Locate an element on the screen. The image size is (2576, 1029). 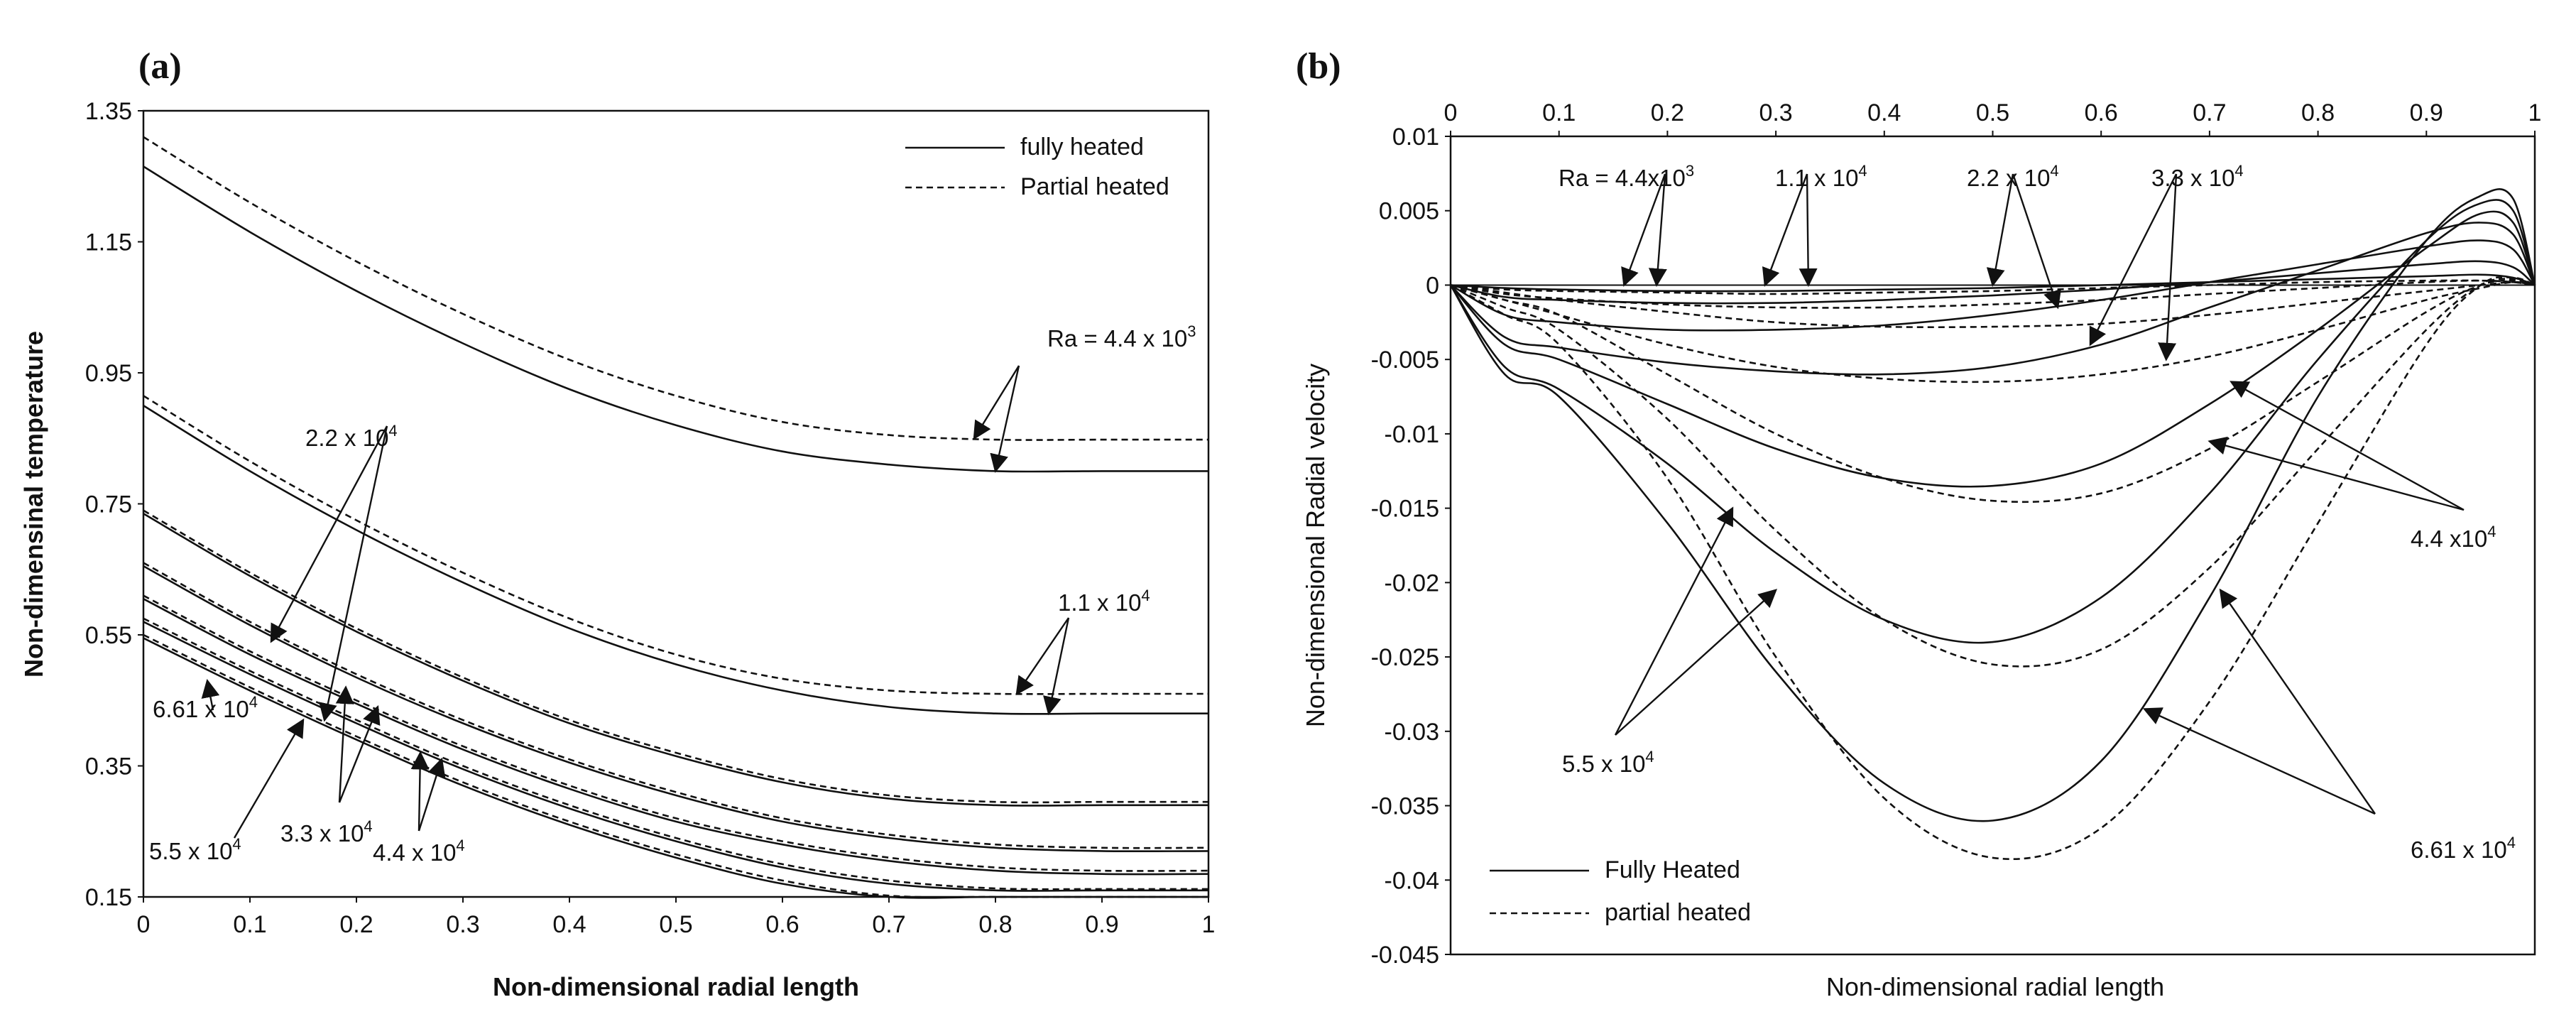
chart-a-series-ra-4-4-x-10-3-fully-heated is located at coordinates (675, 319).